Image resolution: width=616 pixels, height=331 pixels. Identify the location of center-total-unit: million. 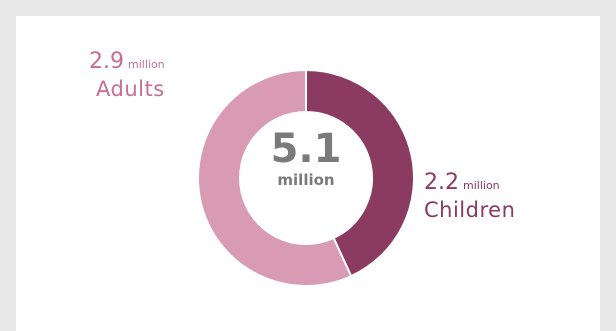
(306, 180).